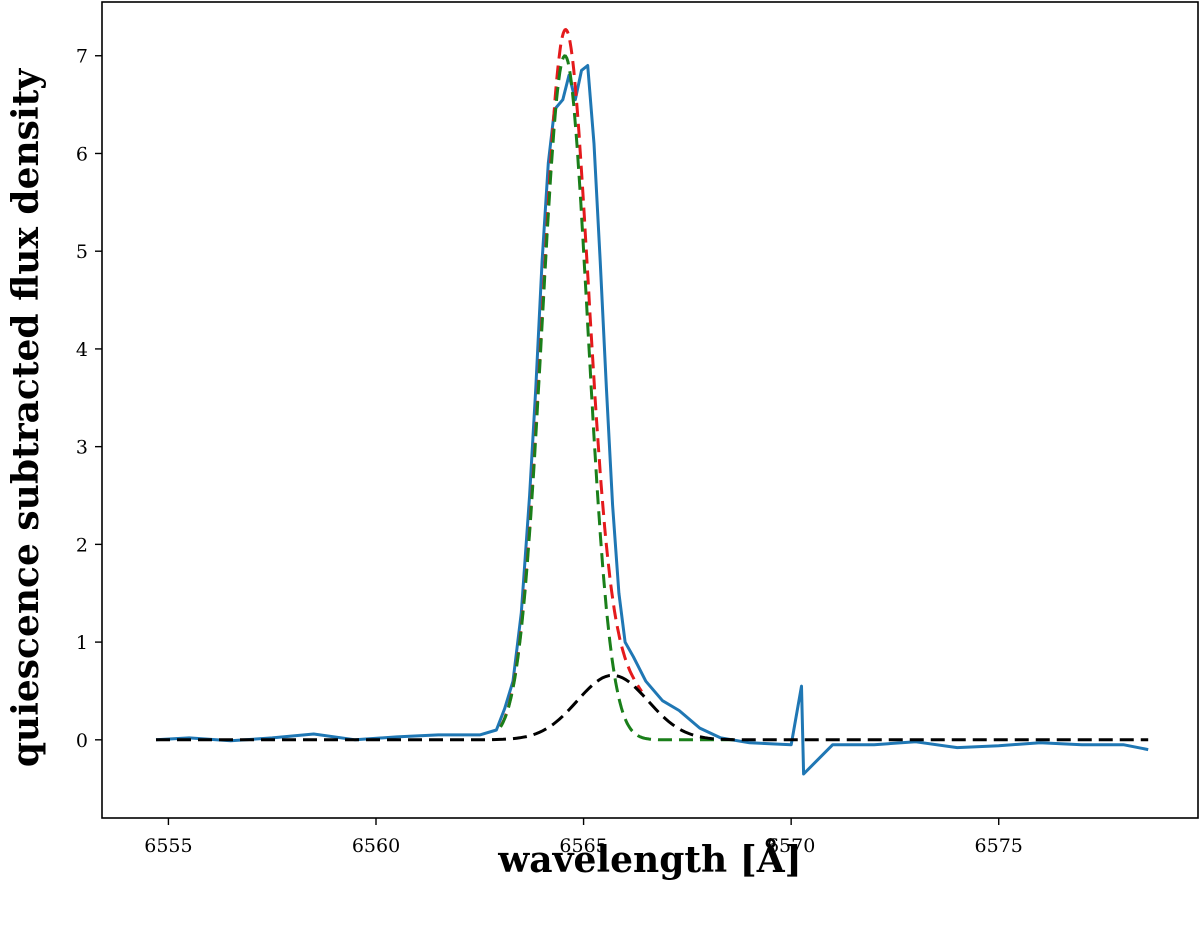  Describe the element at coordinates (82, 154) in the screenshot. I see `y-tick-label: 6` at that location.